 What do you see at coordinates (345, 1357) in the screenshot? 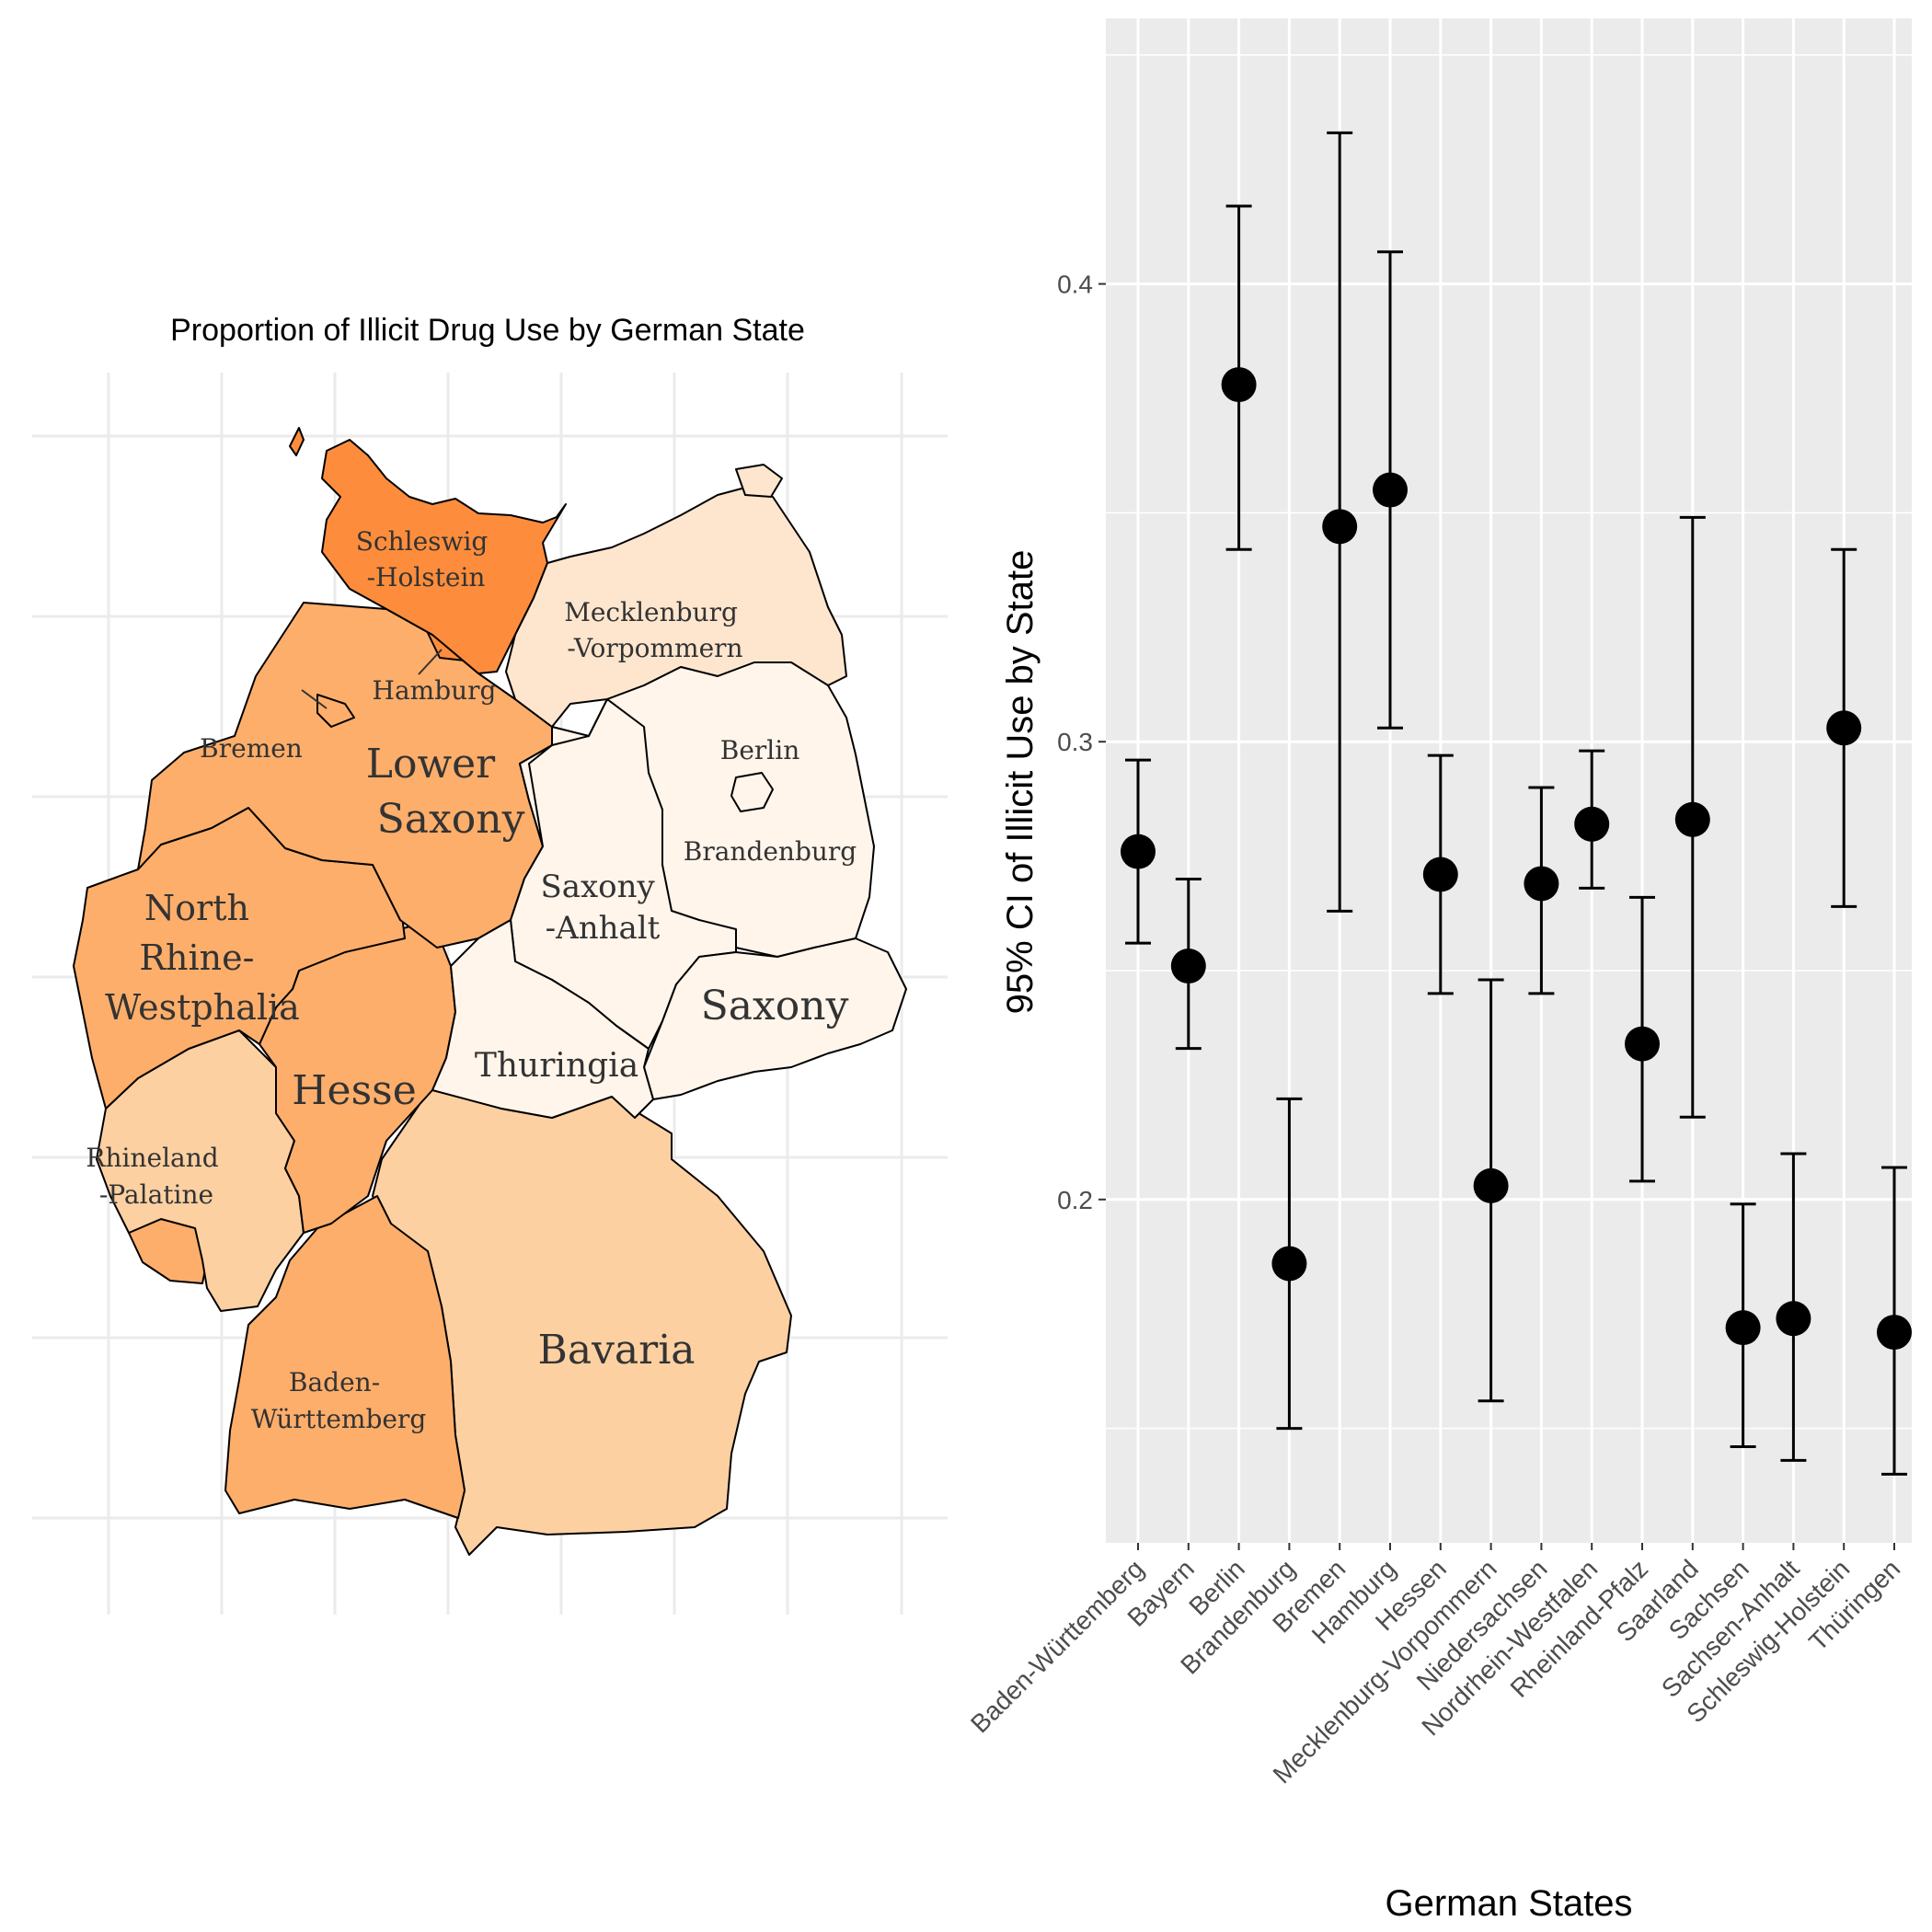
I see `state-baden-wuerttemberg` at bounding box center [345, 1357].